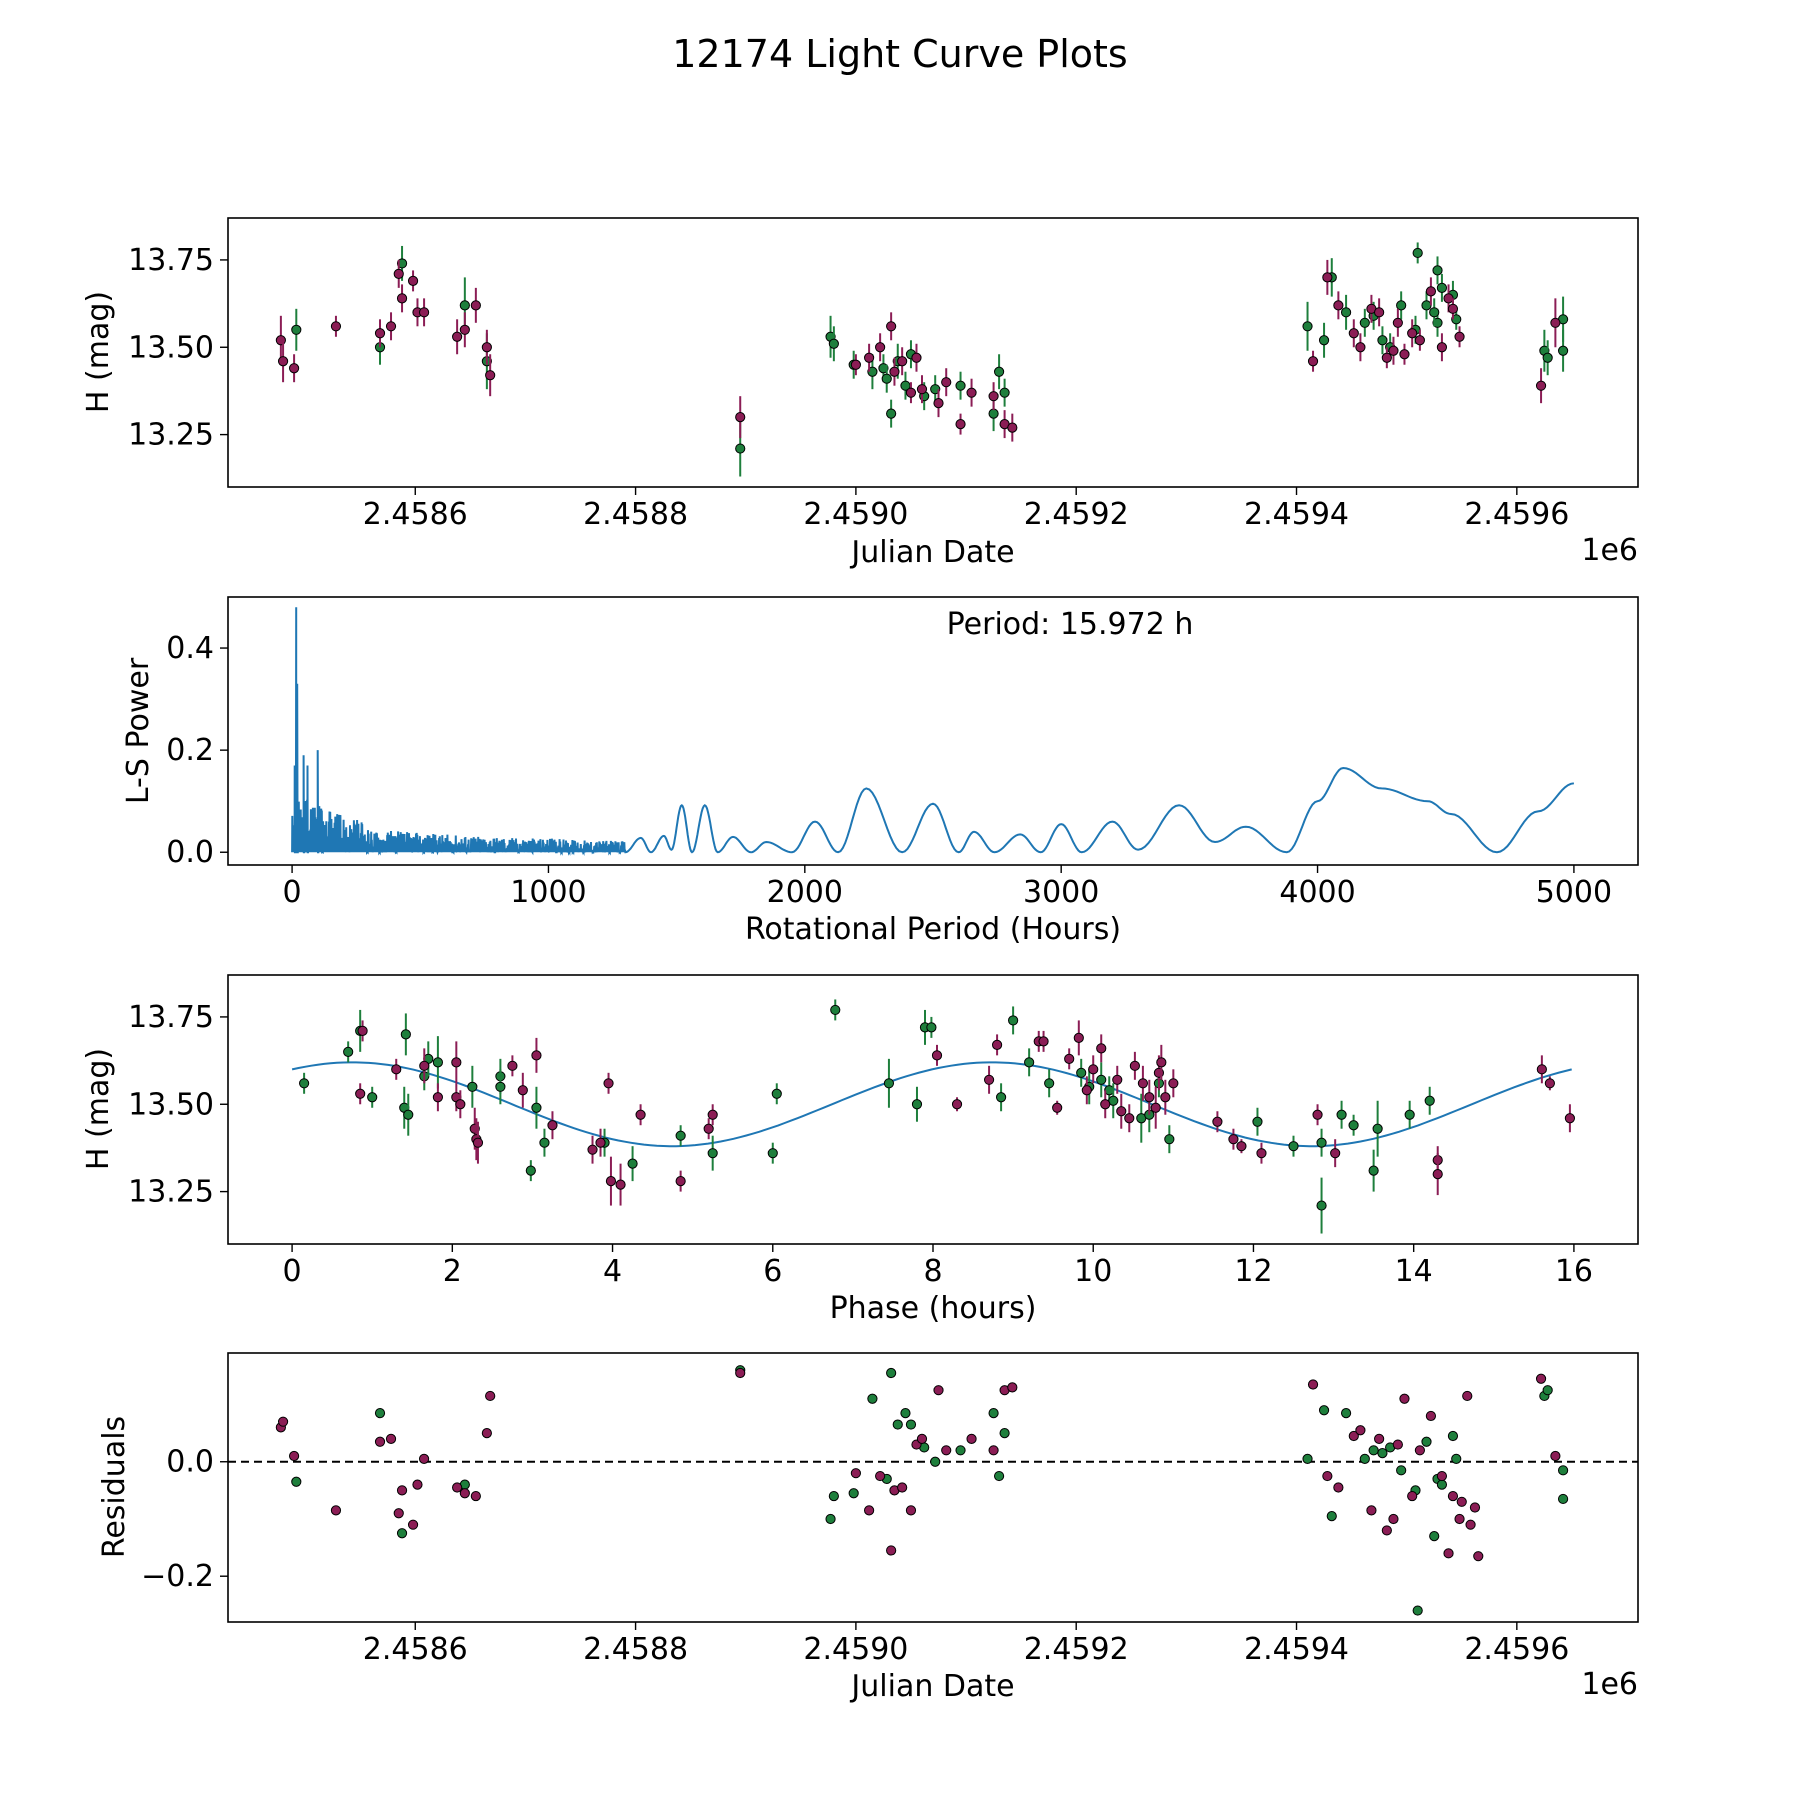 The height and width of the screenshot is (1800, 1800). What do you see at coordinates (171, 1104) in the screenshot?
I see `y-tick-label: 13.50` at bounding box center [171, 1104].